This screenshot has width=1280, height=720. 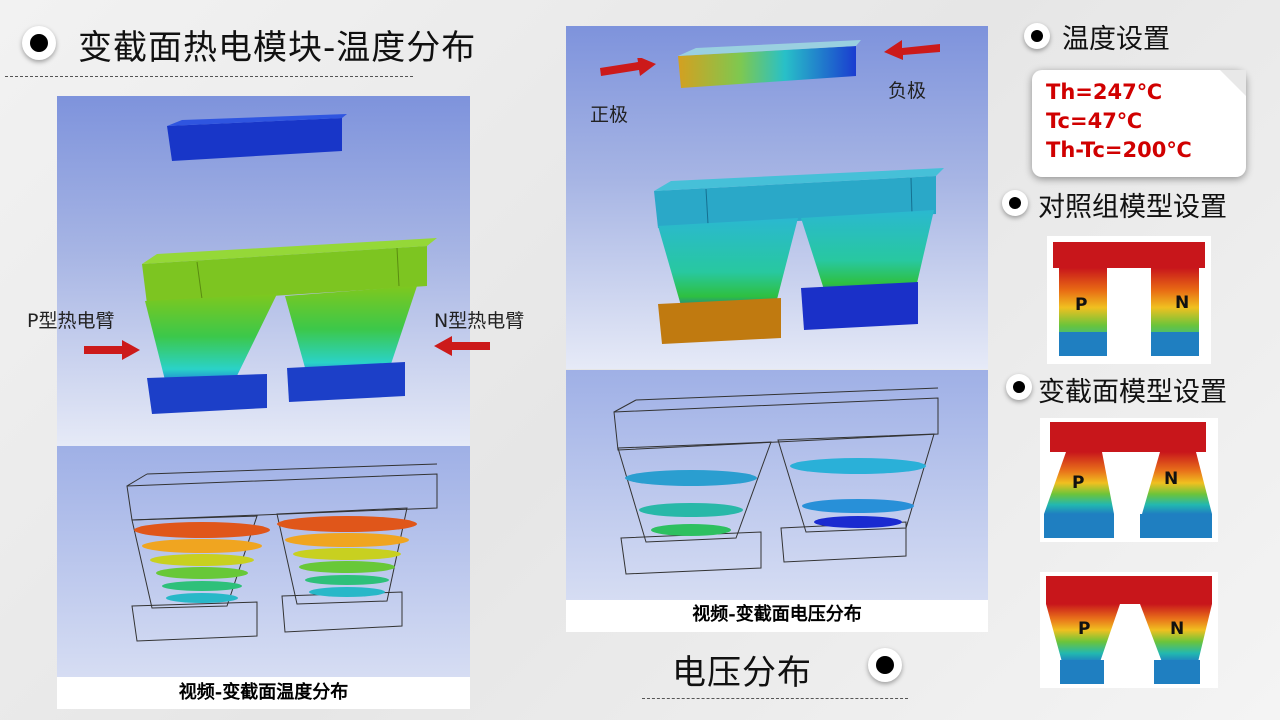 What do you see at coordinates (742, 673) in the screenshot?
I see `voltage-distribution-title: 电压分布` at bounding box center [742, 673].